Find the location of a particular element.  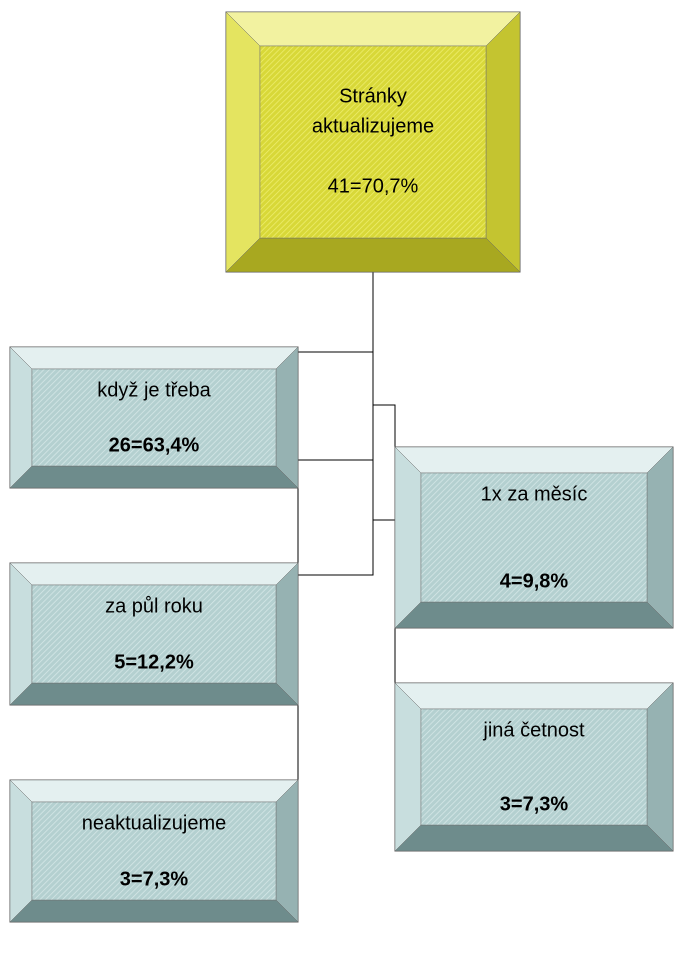

node-label: aktualizujeme is located at coordinates (373, 126).